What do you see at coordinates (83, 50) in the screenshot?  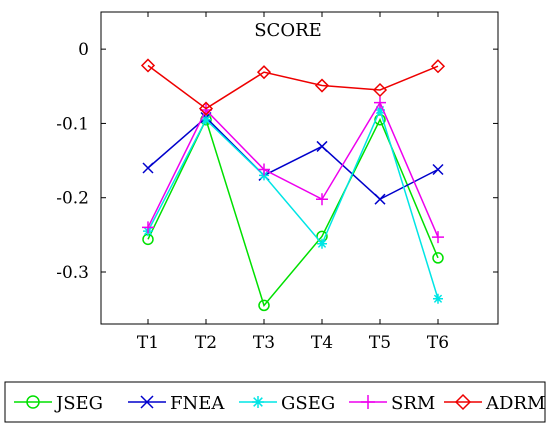 I see `y-tick-label: 0` at bounding box center [83, 50].